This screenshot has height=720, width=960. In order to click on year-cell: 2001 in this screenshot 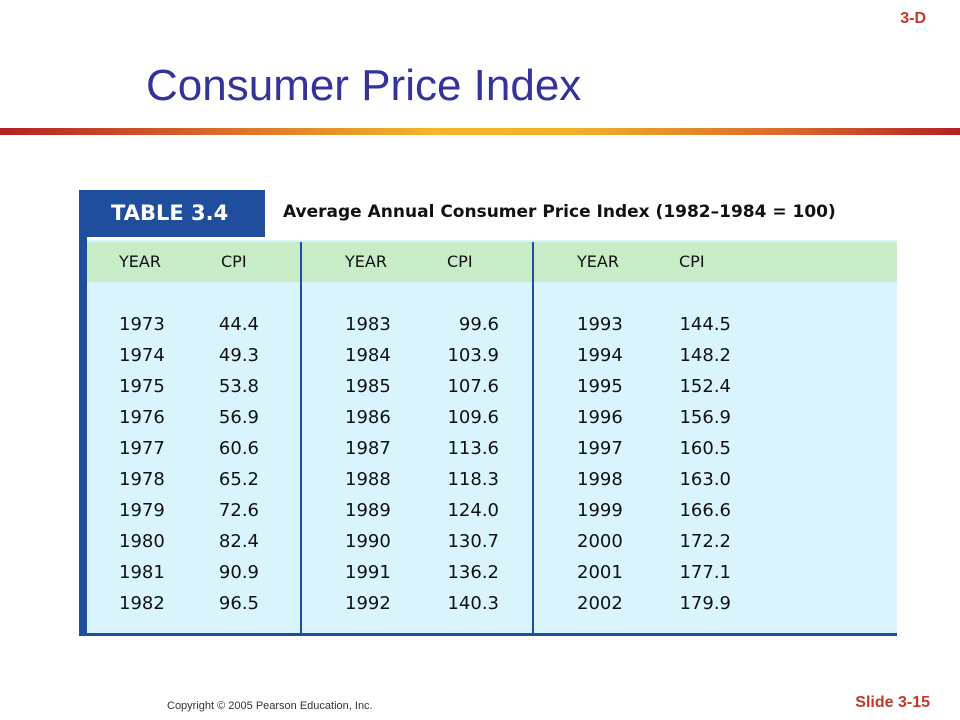, I will do `click(600, 572)`.